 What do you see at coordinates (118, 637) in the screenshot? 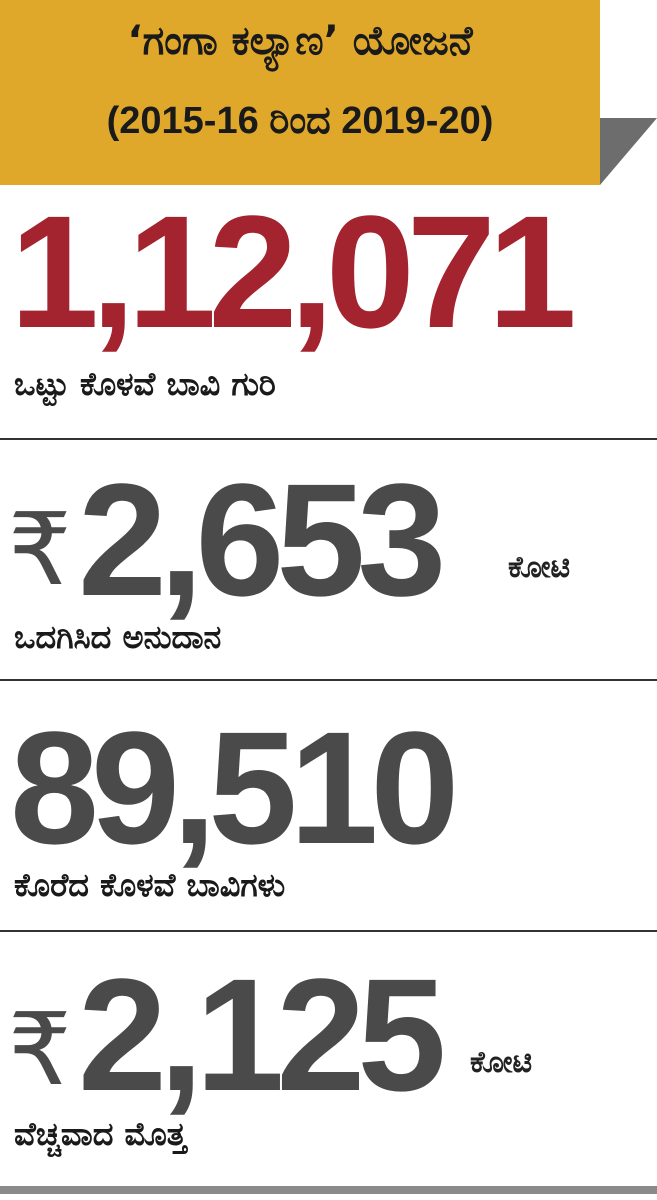
I see `stat-label: ಒದಗಿಸಿದ ಅನುದಾನ` at bounding box center [118, 637].